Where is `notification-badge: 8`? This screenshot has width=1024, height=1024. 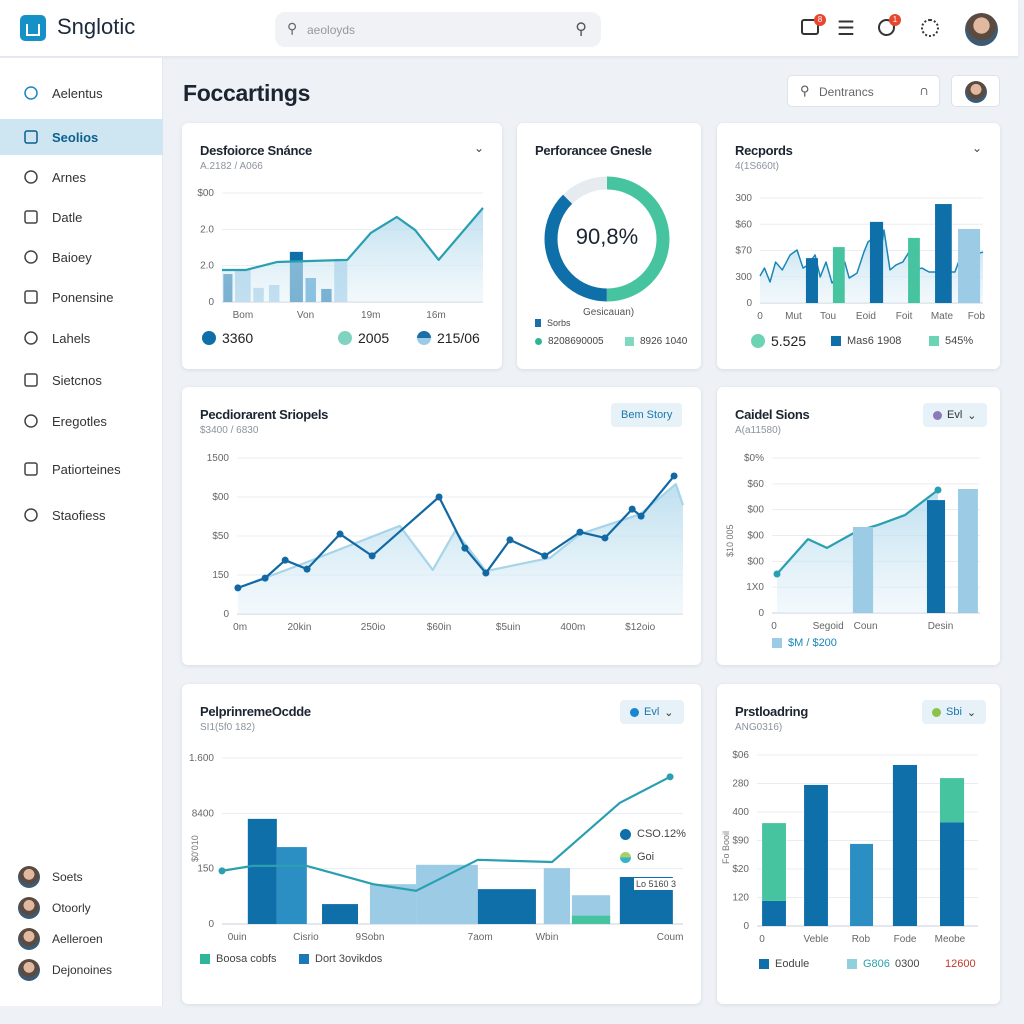 notification-badge: 8 is located at coordinates (820, 20).